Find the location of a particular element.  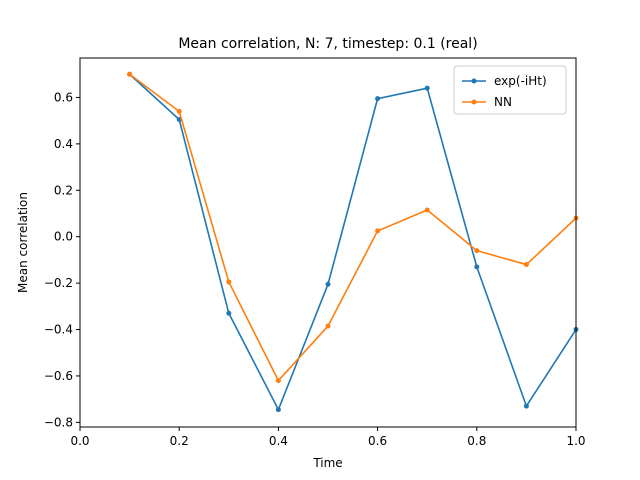

legend-label-nn: NN is located at coordinates (503, 102).